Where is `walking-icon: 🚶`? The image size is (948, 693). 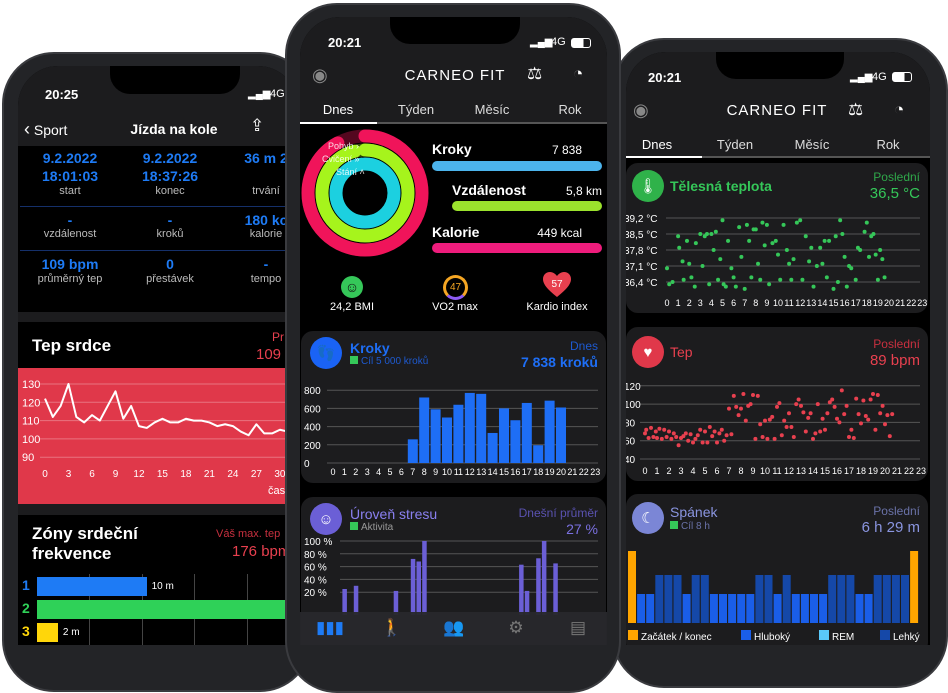
walking-icon: 🚶 is located at coordinates (392, 627).